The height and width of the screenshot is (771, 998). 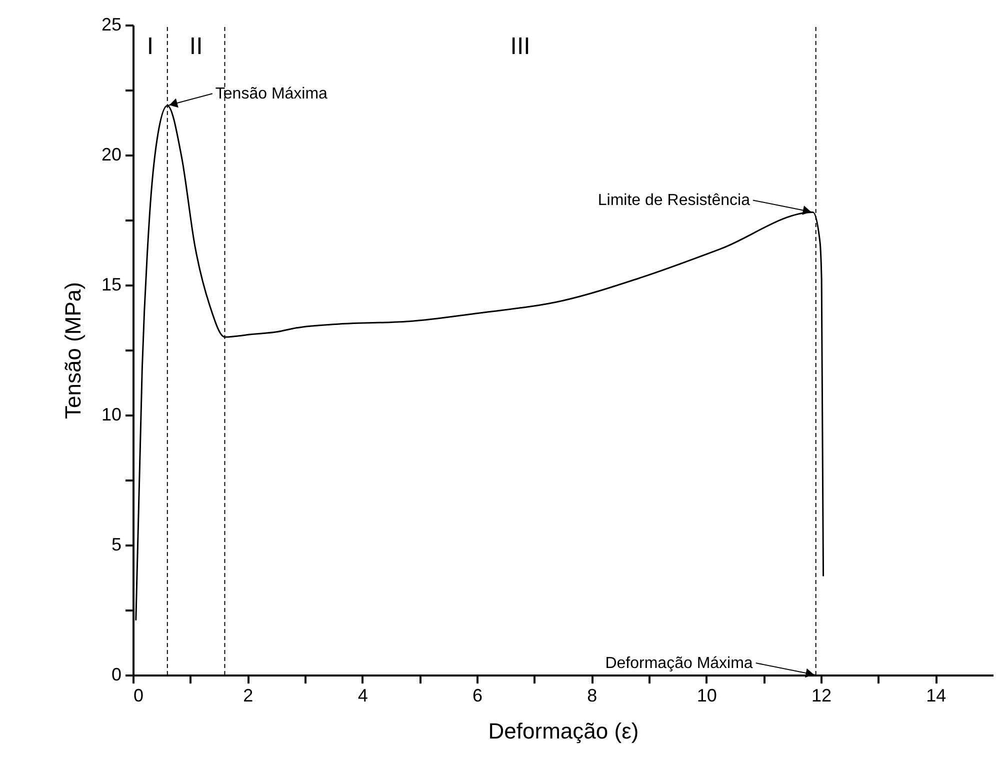 What do you see at coordinates (111, 154) in the screenshot?
I see `y-tick-label: 20` at bounding box center [111, 154].